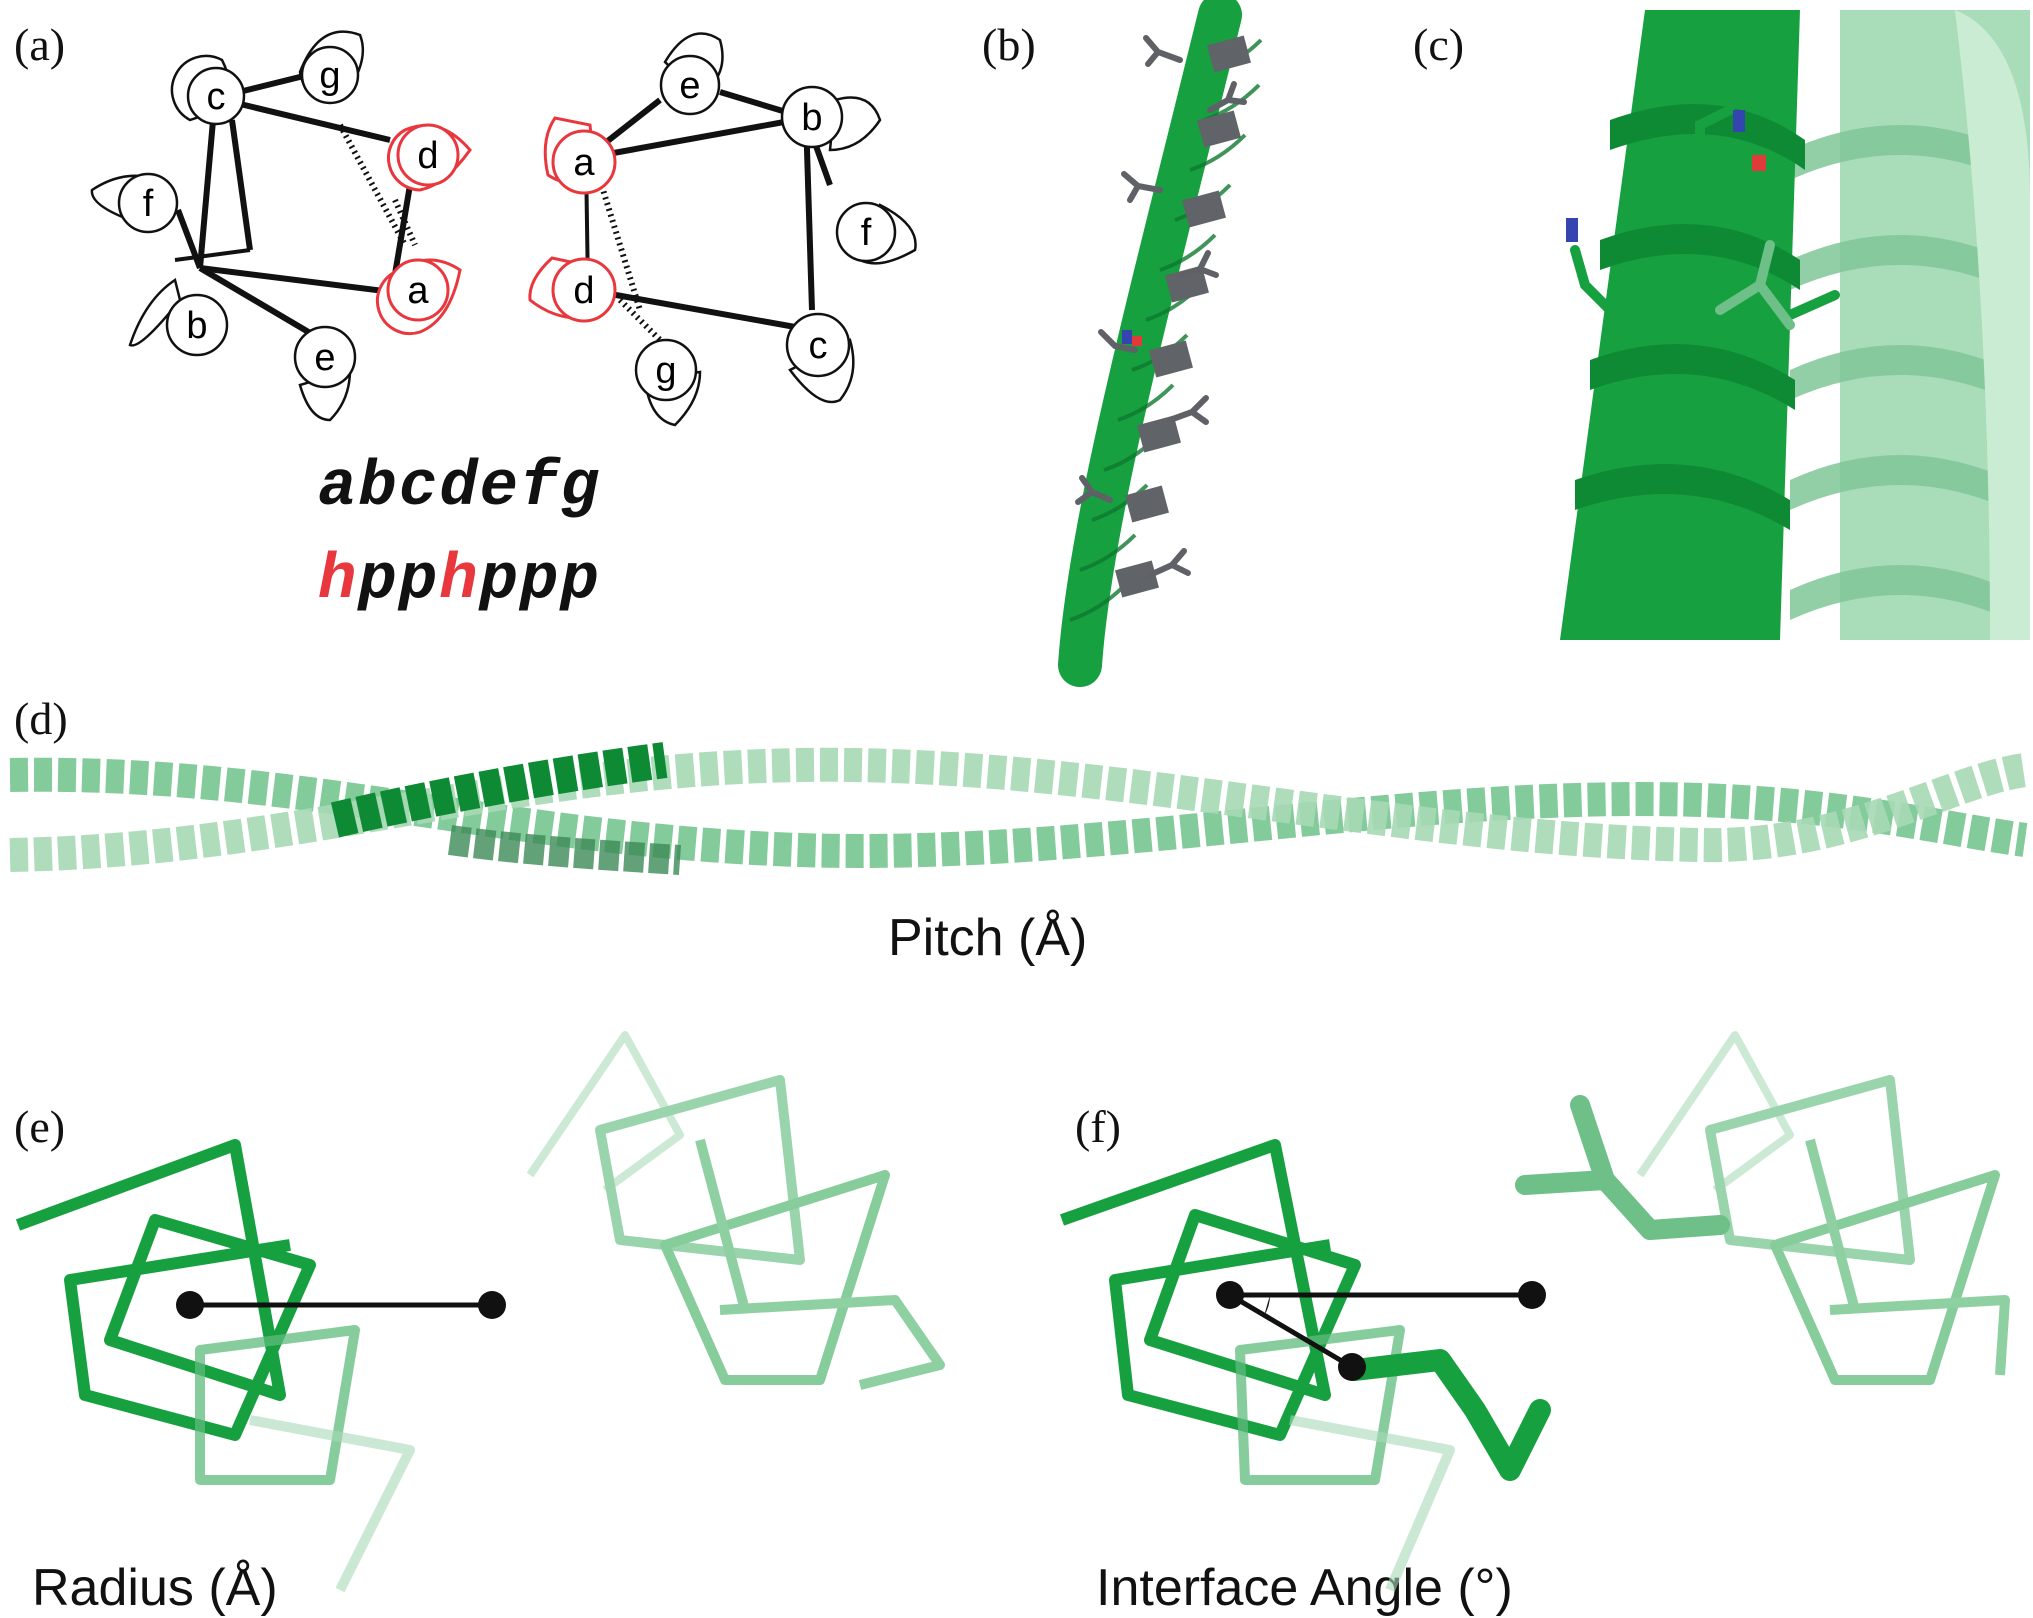 The width and height of the screenshot is (2033, 1618). What do you see at coordinates (1572, 230) in the screenshot?
I see `nitrogen-atom-c2` at bounding box center [1572, 230].